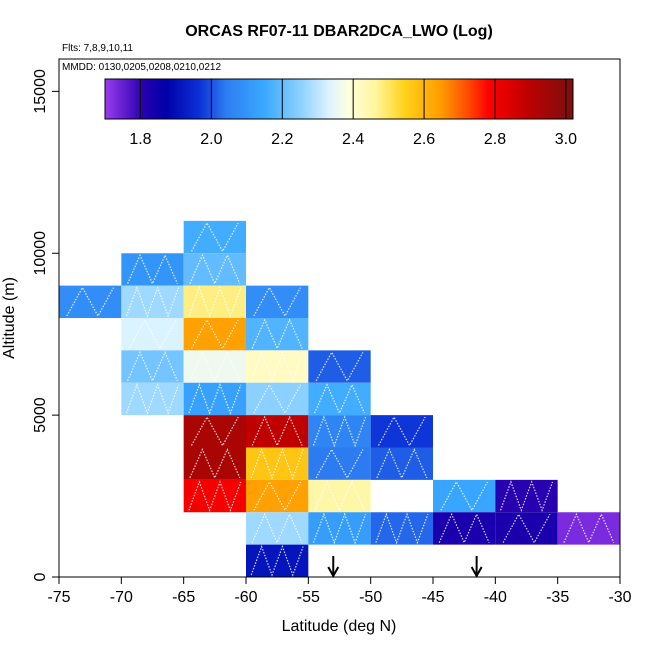  I want to click on x-axis-label: Latitude (deg N), so click(339, 626).